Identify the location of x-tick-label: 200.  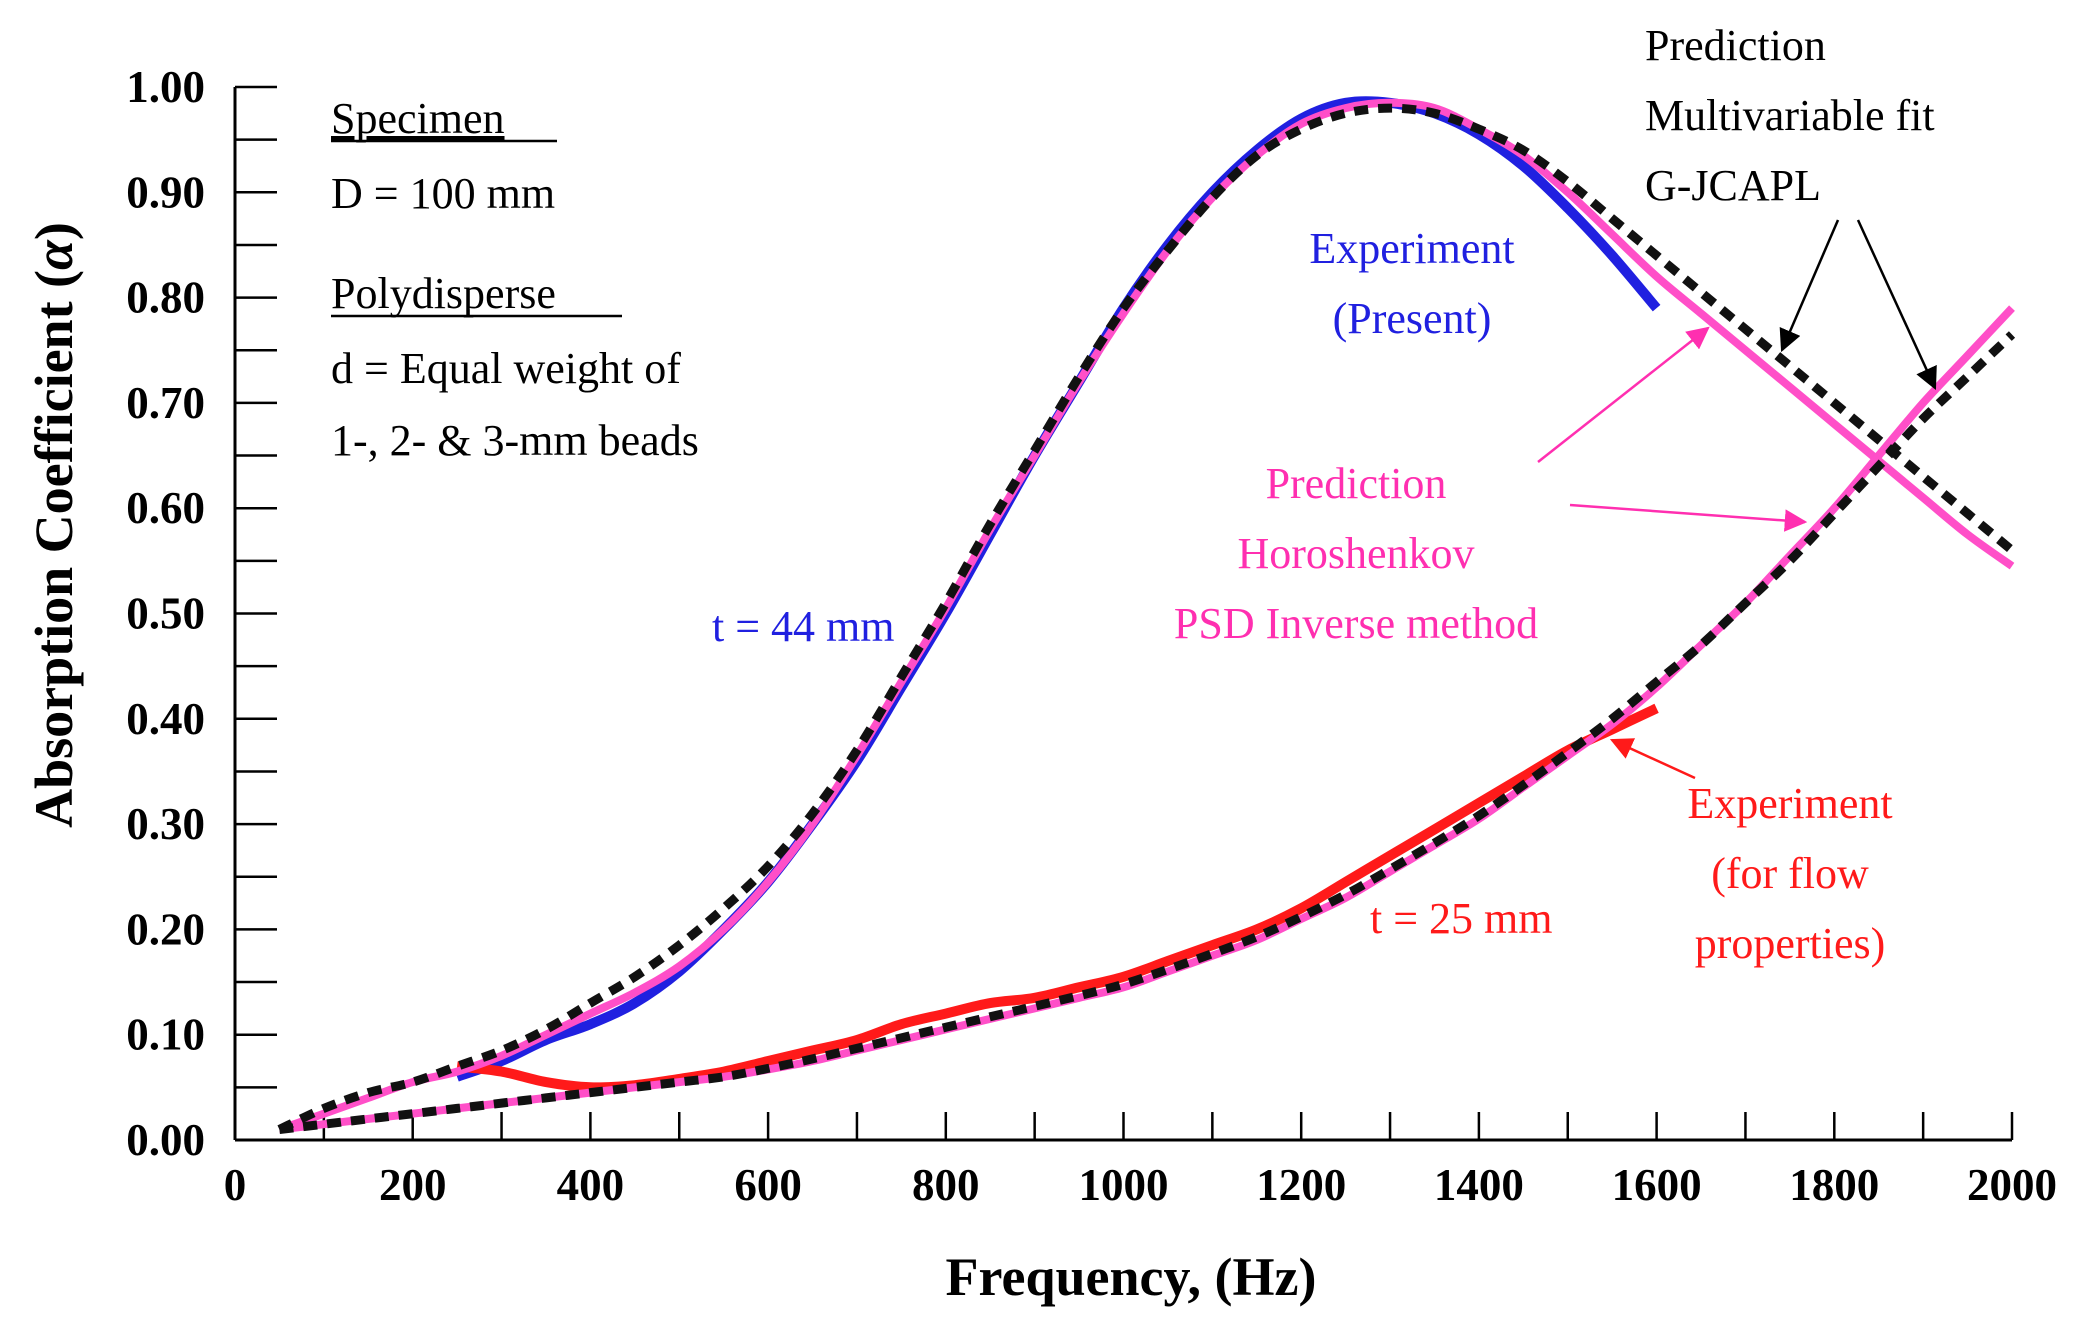
(413, 1185).